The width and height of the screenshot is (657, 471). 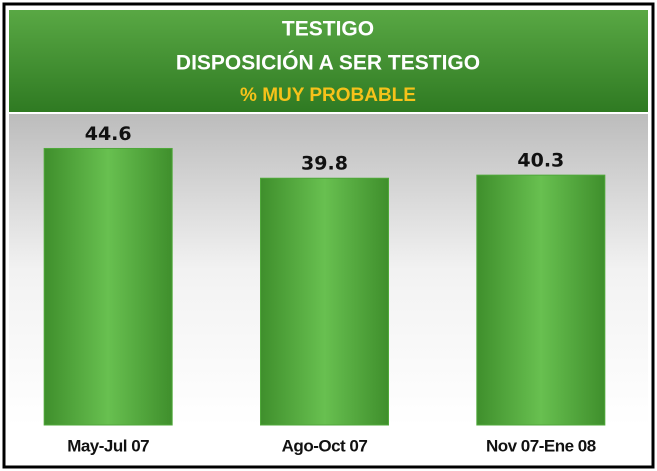 I want to click on data-label: 39.8, so click(x=324, y=164).